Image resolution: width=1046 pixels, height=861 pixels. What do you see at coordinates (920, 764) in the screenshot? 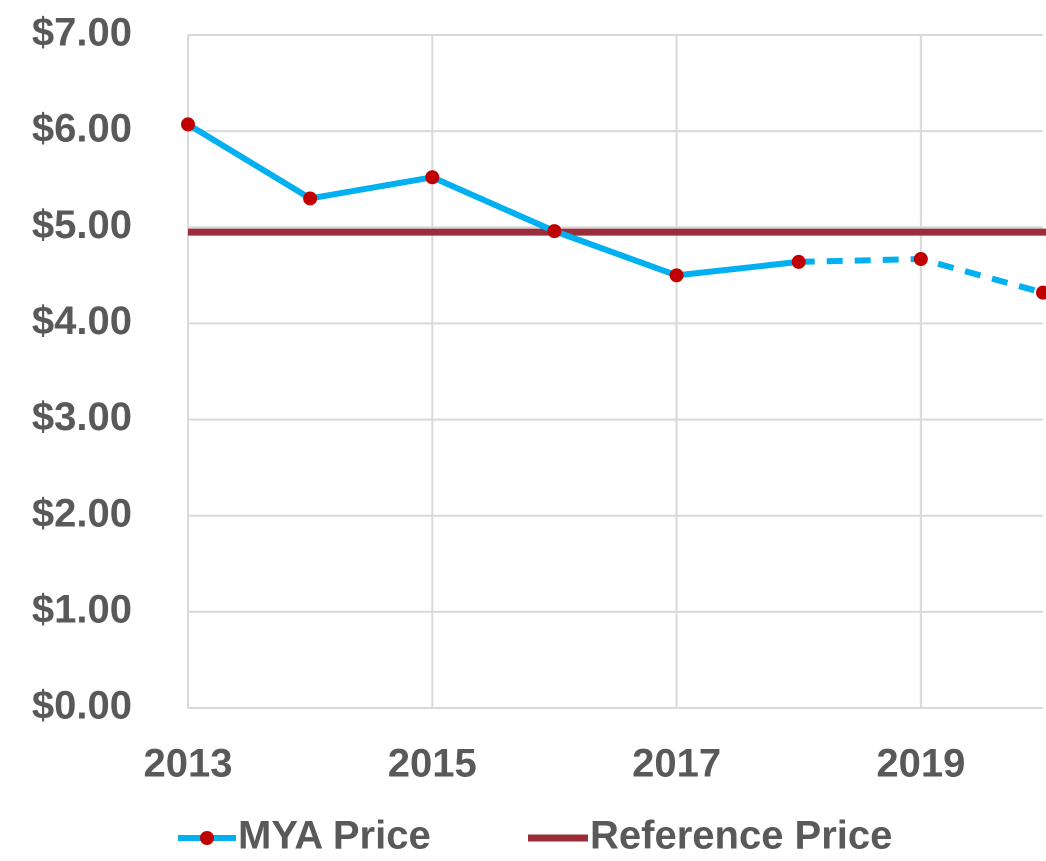
I see `x-tick-label: 2019` at bounding box center [920, 764].